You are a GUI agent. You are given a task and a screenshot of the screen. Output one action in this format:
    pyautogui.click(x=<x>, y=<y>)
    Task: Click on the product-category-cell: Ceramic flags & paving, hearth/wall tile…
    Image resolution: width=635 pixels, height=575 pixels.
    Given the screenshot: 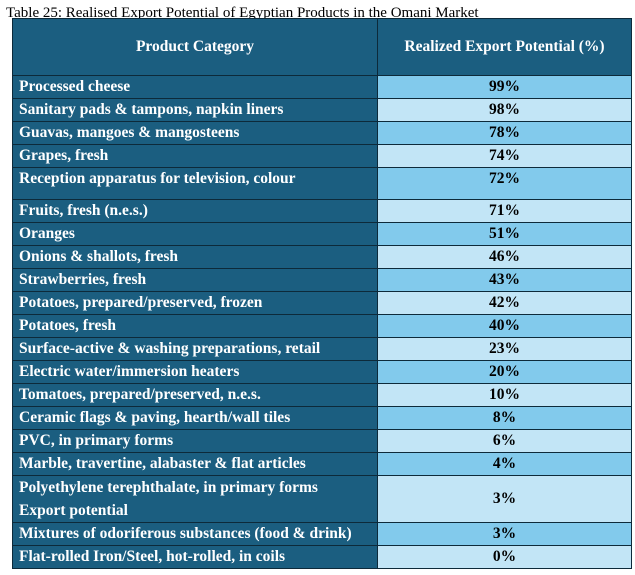 What is the action you would take?
    pyautogui.click(x=195, y=418)
    